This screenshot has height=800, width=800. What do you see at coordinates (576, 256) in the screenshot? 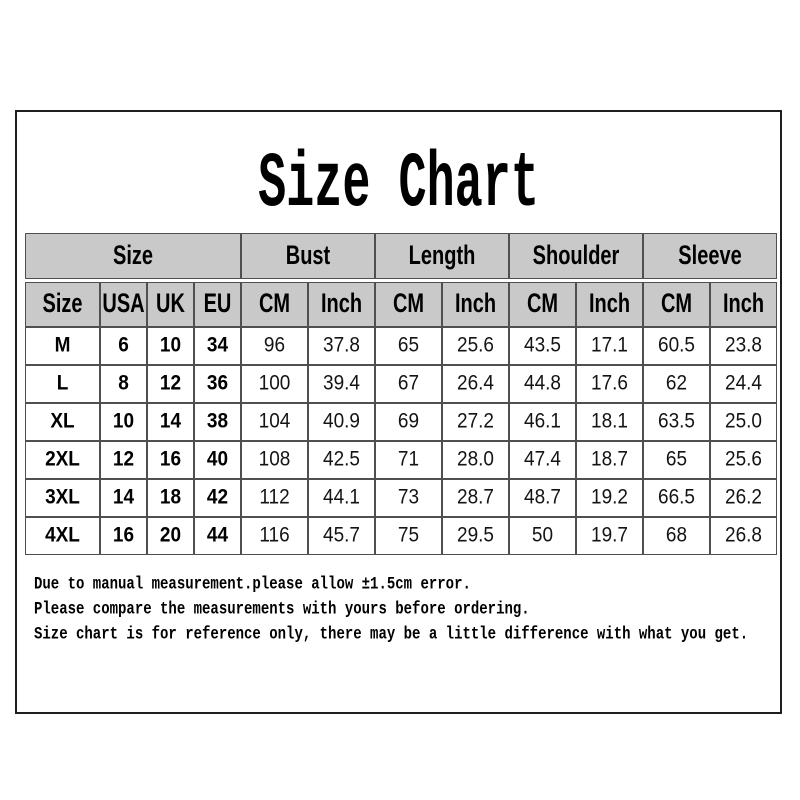
I see `group-header-shoulder: Shoulder` at bounding box center [576, 256].